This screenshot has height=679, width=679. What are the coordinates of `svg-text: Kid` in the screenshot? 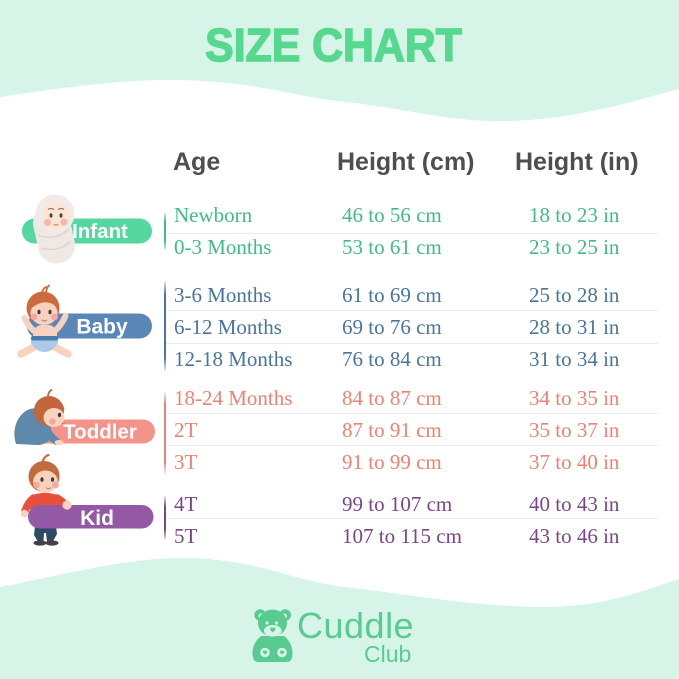 It's located at (97, 518).